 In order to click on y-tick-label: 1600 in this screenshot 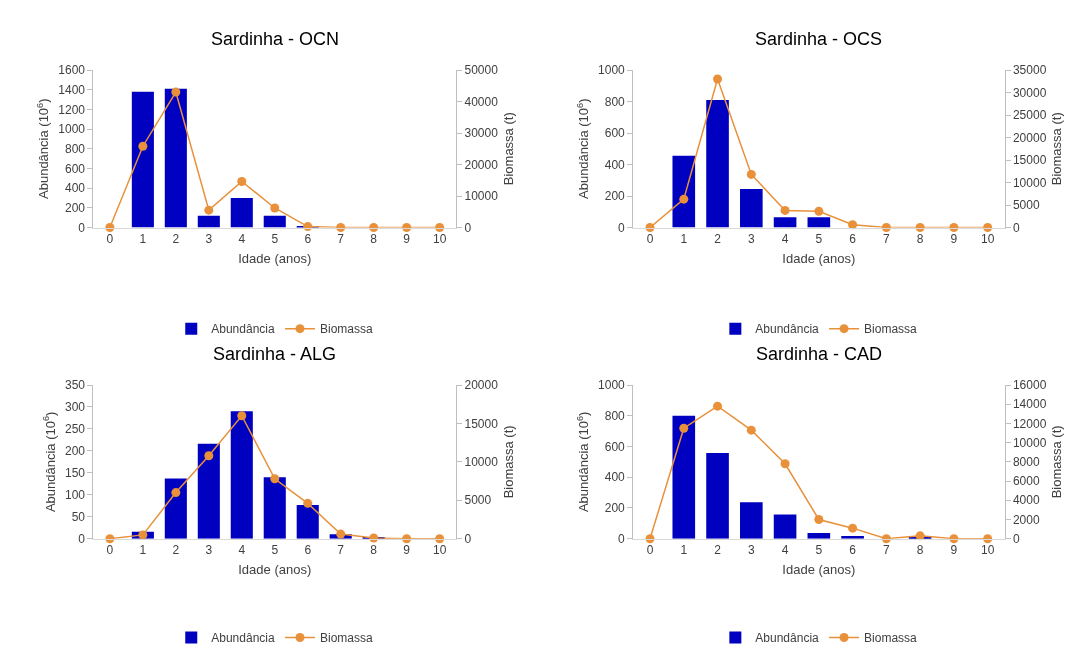, I will do `click(72, 70)`.